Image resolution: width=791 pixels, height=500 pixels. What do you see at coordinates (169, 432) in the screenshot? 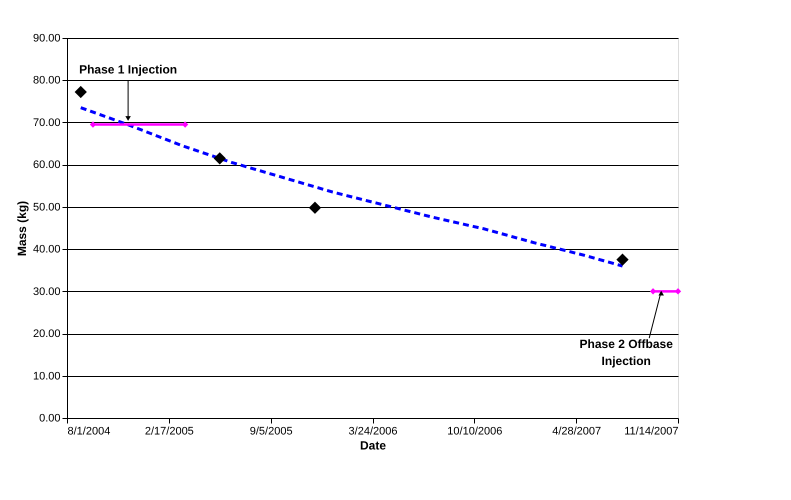
I see `x-tick-label: 2/17/2005` at bounding box center [169, 432].